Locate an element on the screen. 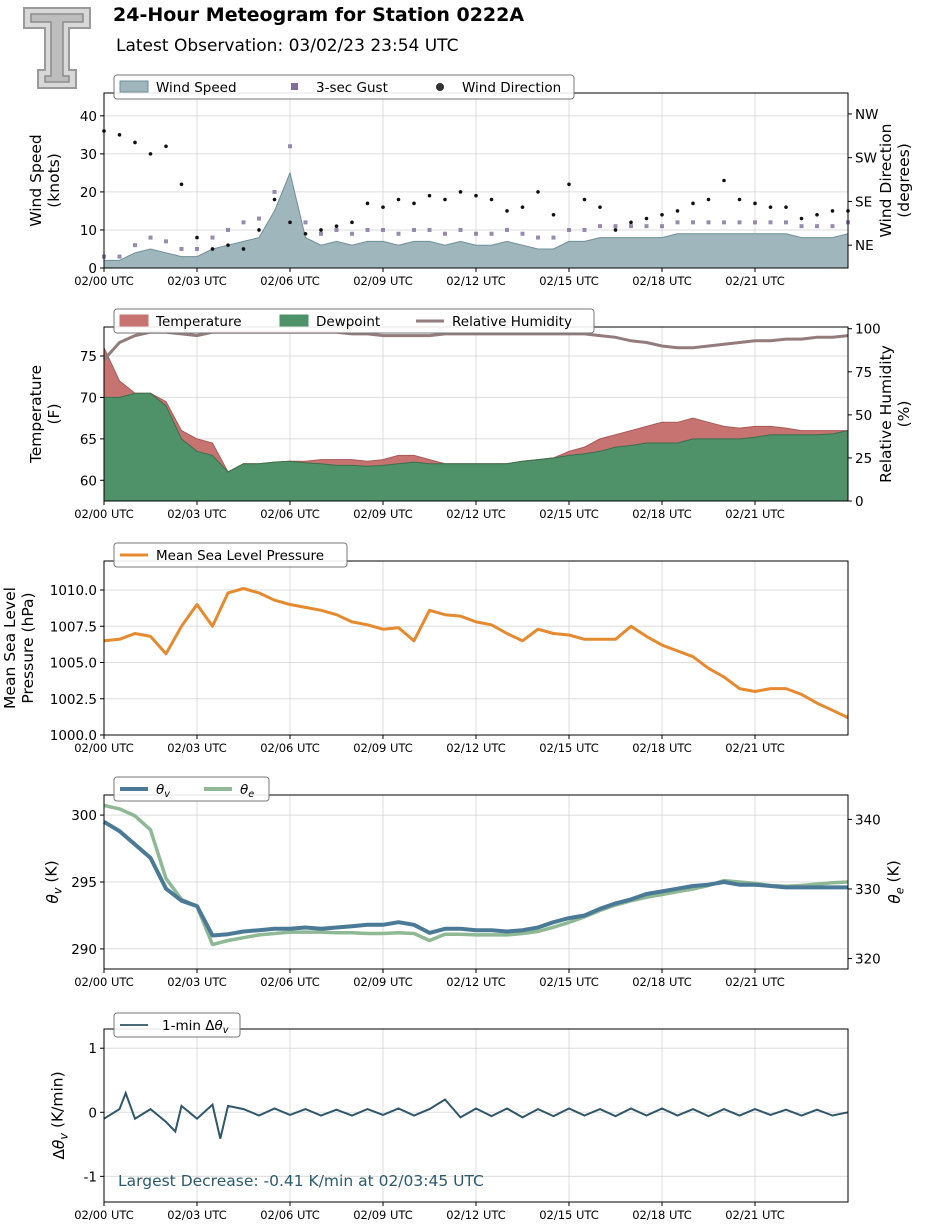 The width and height of the screenshot is (927, 1231). plot-border is located at coordinates (476, 882).